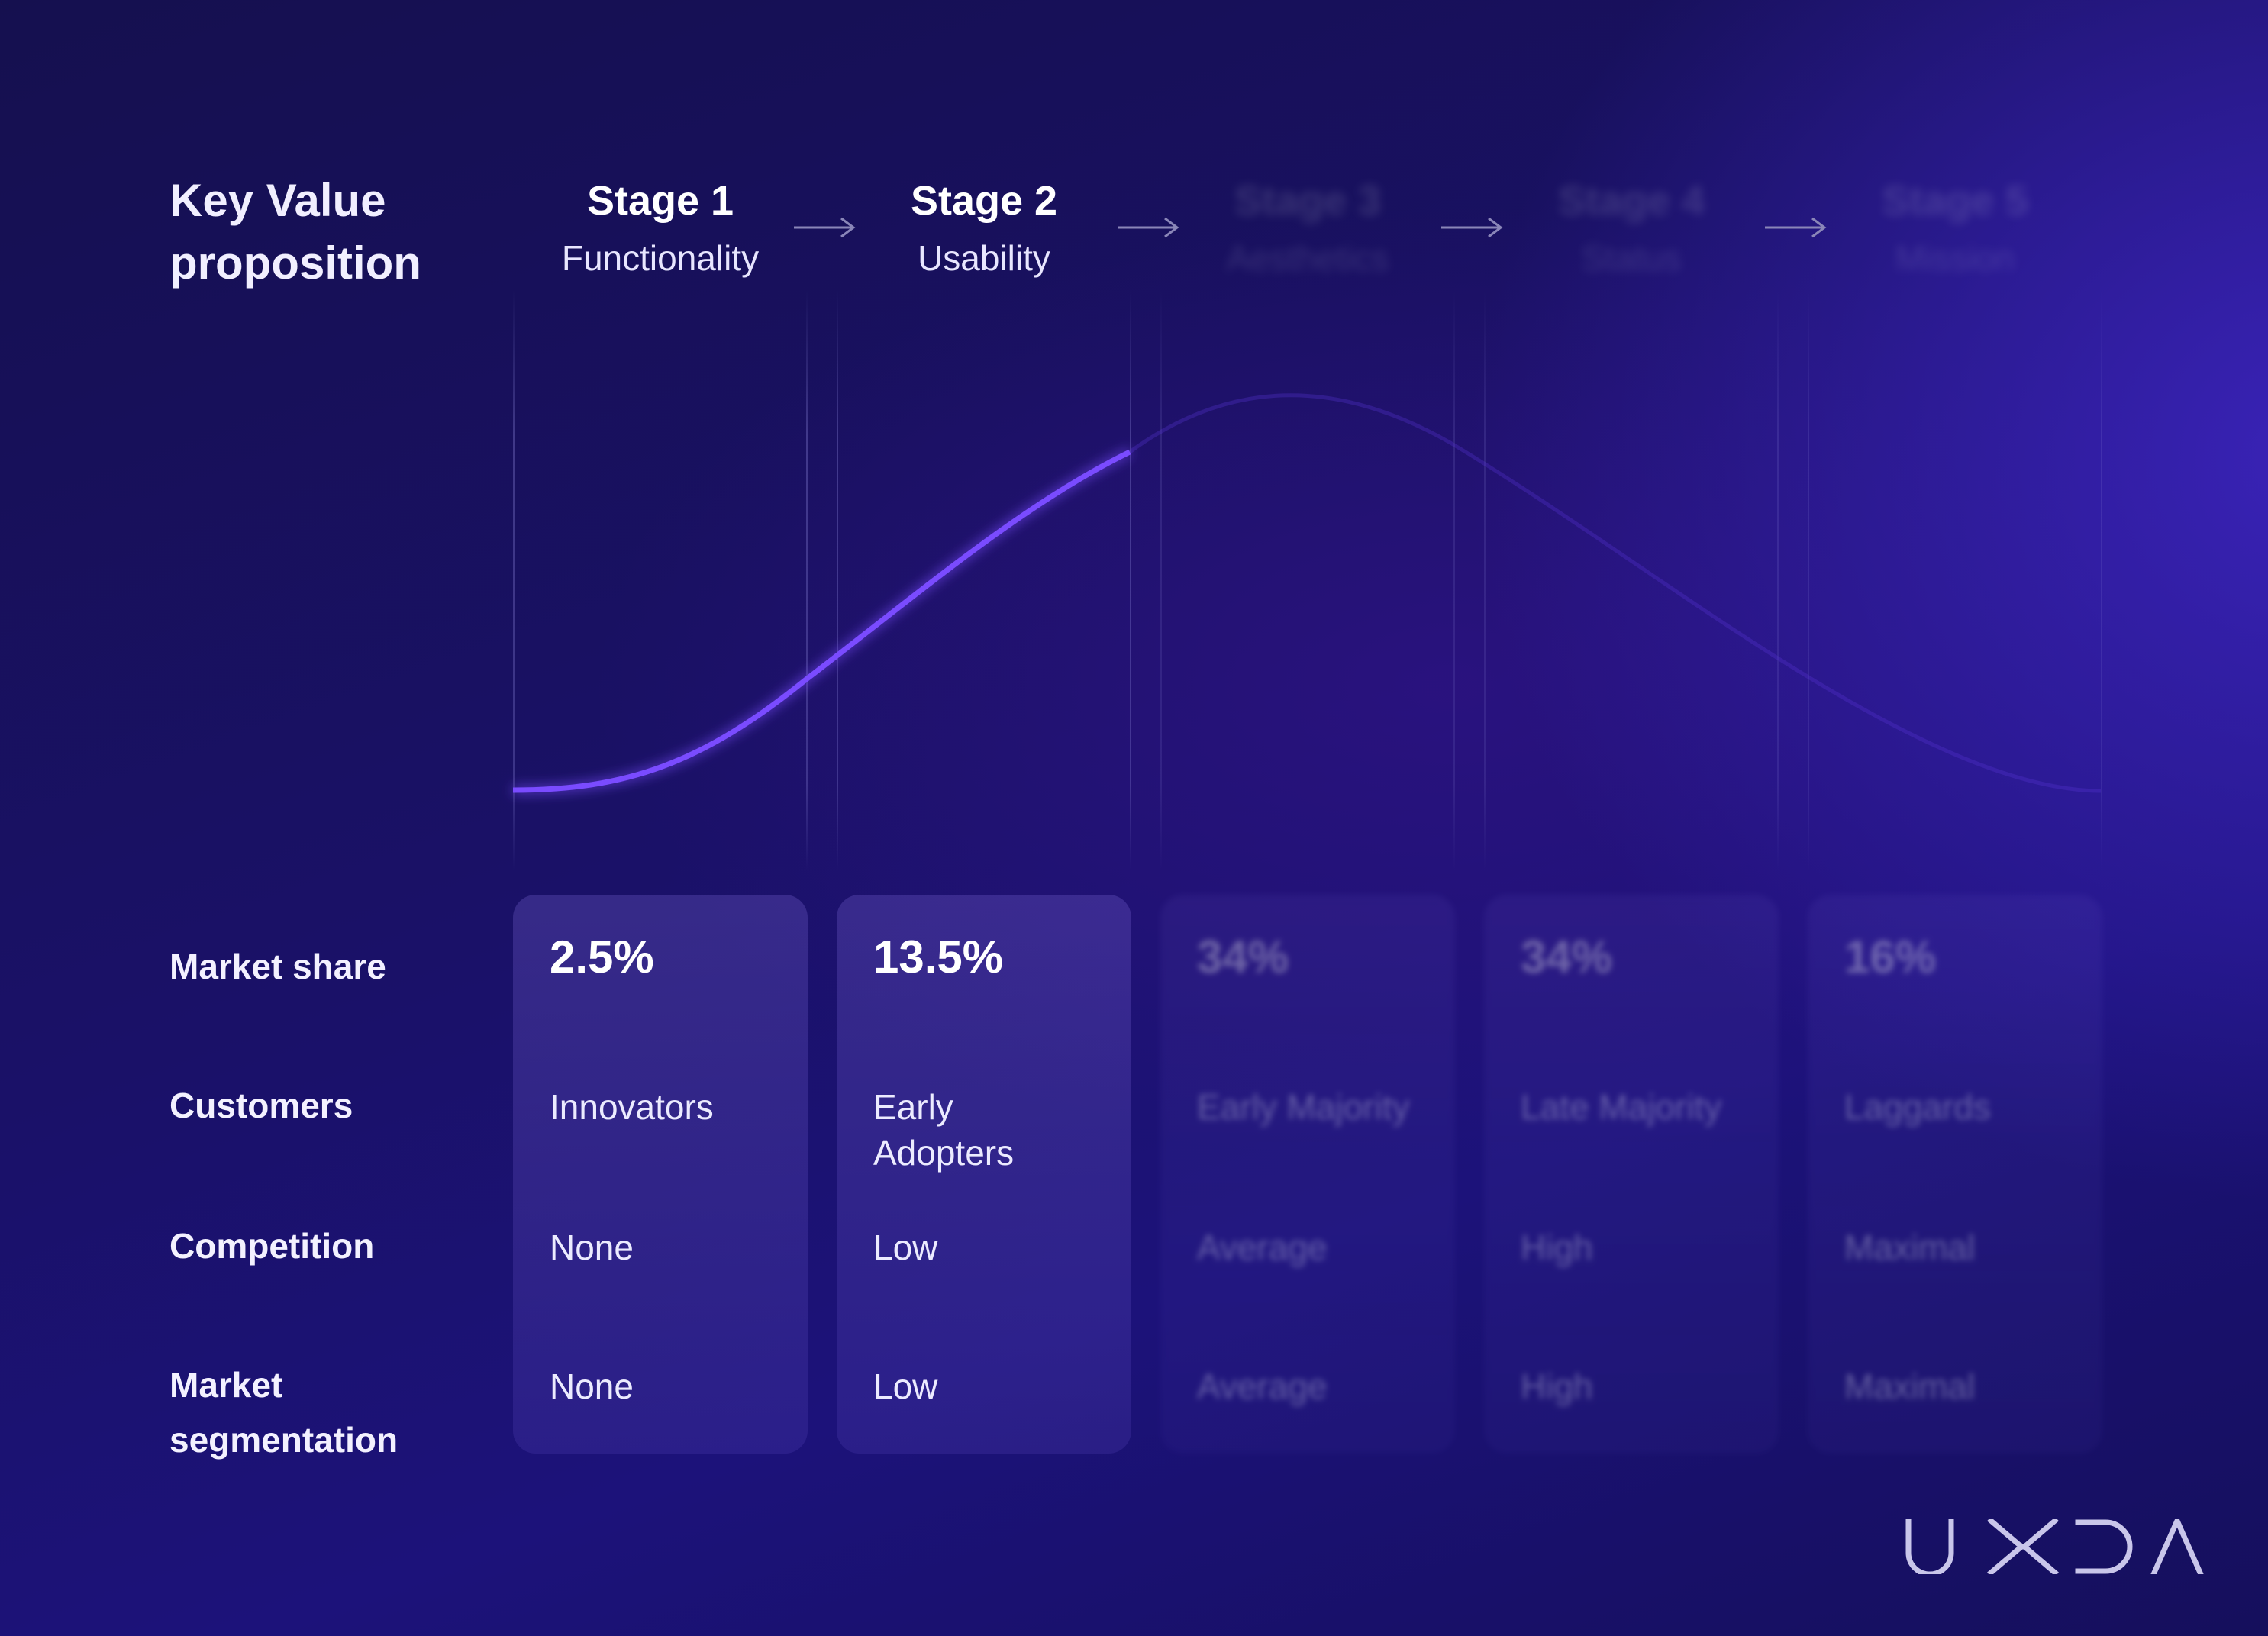  Describe the element at coordinates (1955, 201) in the screenshot. I see `stage-name: Stage 5` at that location.